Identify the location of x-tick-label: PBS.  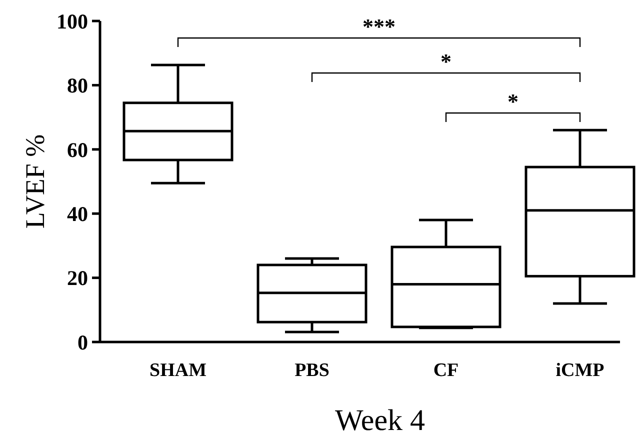
(312, 370).